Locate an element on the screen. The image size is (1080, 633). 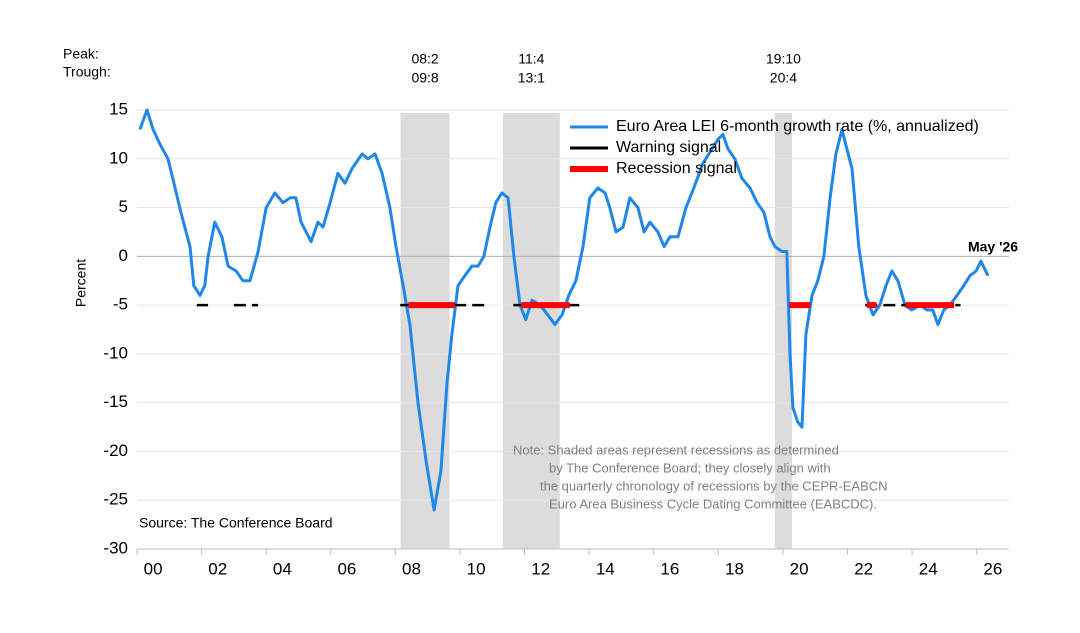
x-tick-label: 06 is located at coordinates (346, 568).